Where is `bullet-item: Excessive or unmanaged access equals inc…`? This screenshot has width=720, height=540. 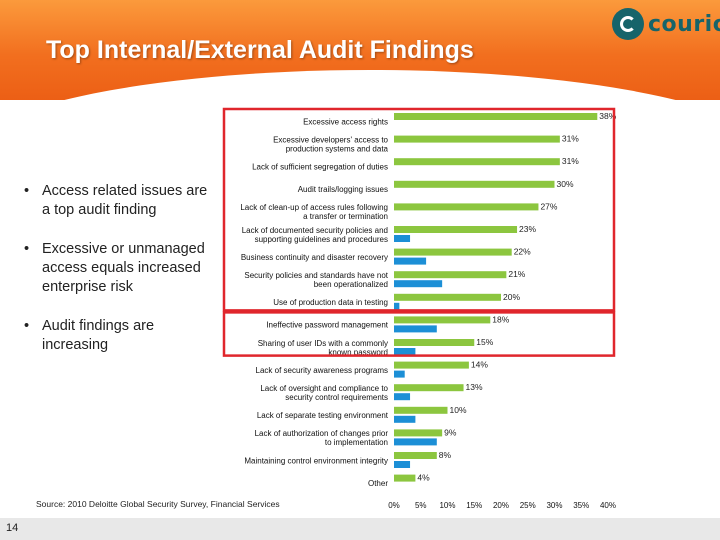 bullet-item: Excessive or unmanaged access equals inc… is located at coordinates (119, 268).